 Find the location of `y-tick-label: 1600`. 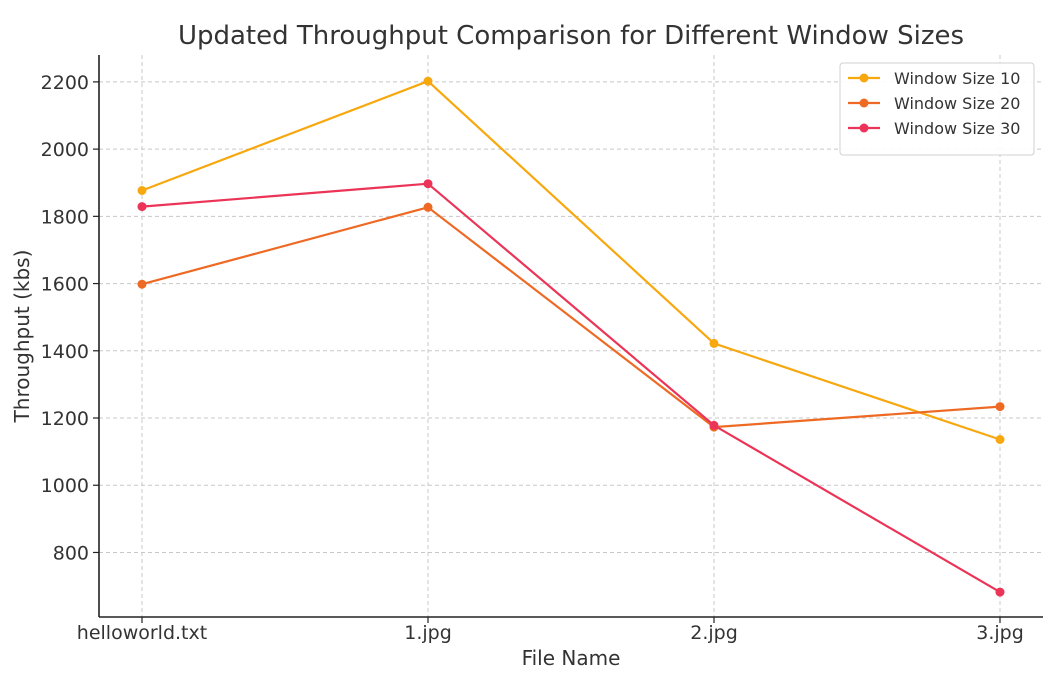

y-tick-label: 1600 is located at coordinates (65, 285).